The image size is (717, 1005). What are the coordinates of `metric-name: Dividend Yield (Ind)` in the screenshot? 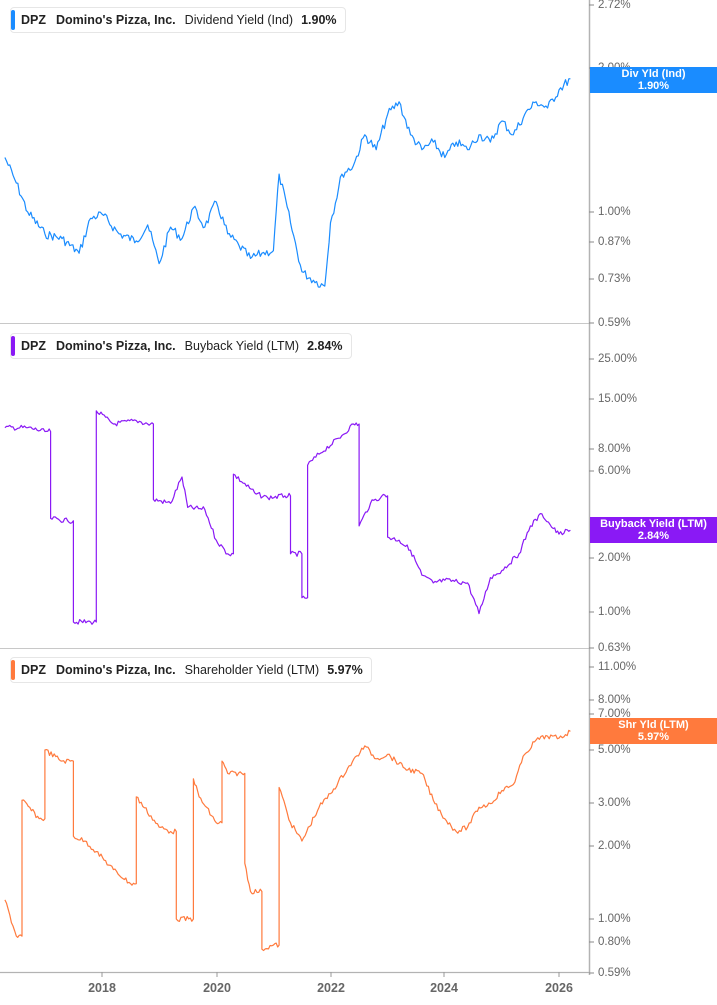 It's located at (239, 20).